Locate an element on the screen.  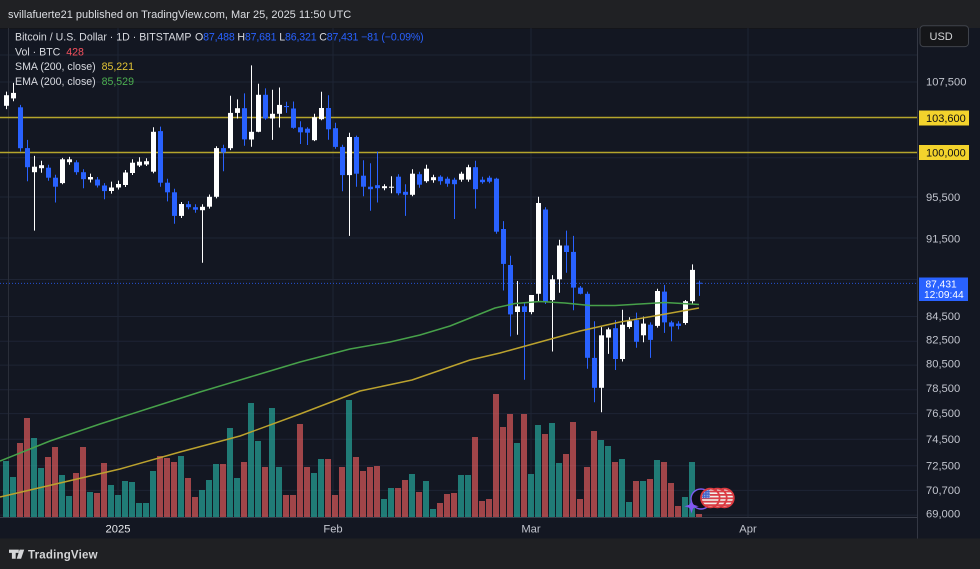
svg-text: 82,500 is located at coordinates (943, 341).